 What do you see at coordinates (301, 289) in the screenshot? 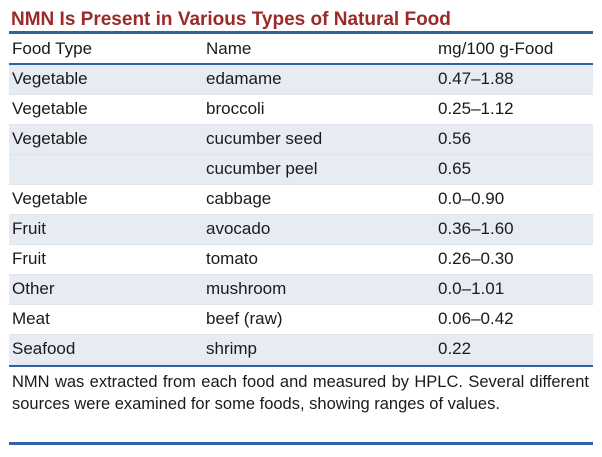
I see `table-row: Other mushroom 0.0–1.01` at bounding box center [301, 289].